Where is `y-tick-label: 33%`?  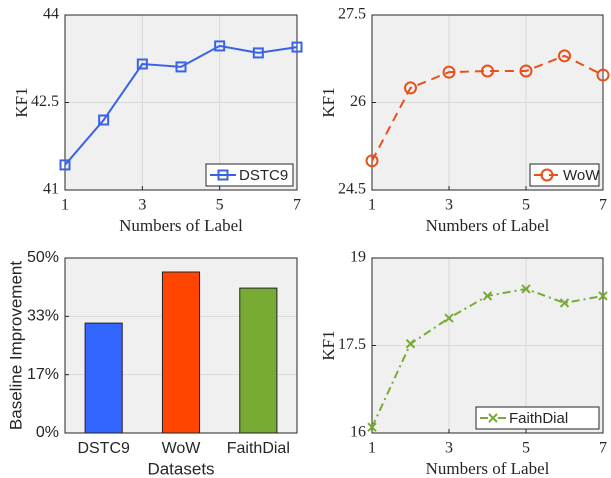
y-tick-label: 33% is located at coordinates (43, 316).